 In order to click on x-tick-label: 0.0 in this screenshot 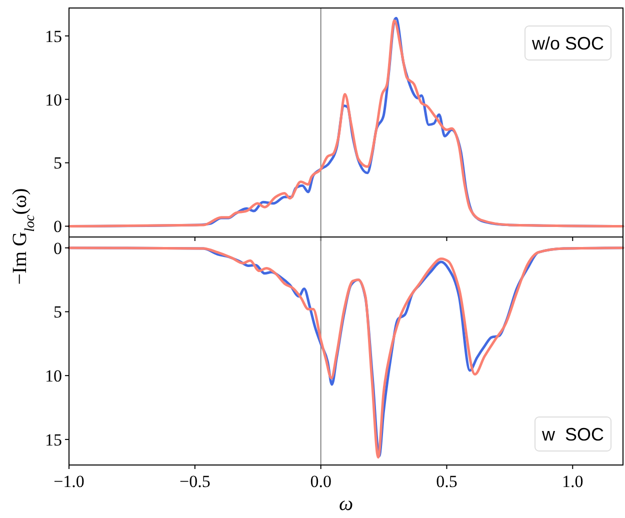, I will do `click(321, 481)`.